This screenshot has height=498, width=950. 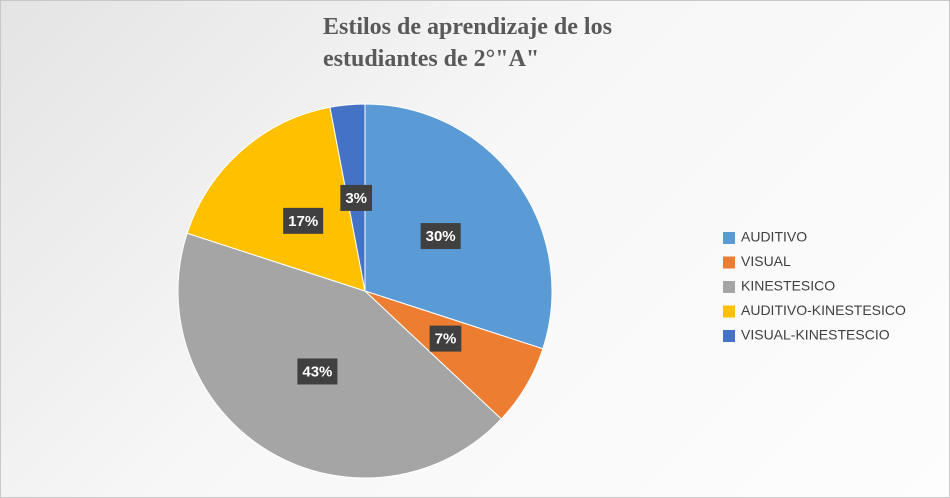 I want to click on legend-label: AUDITIVO-KINESTESICO, so click(x=823, y=310).